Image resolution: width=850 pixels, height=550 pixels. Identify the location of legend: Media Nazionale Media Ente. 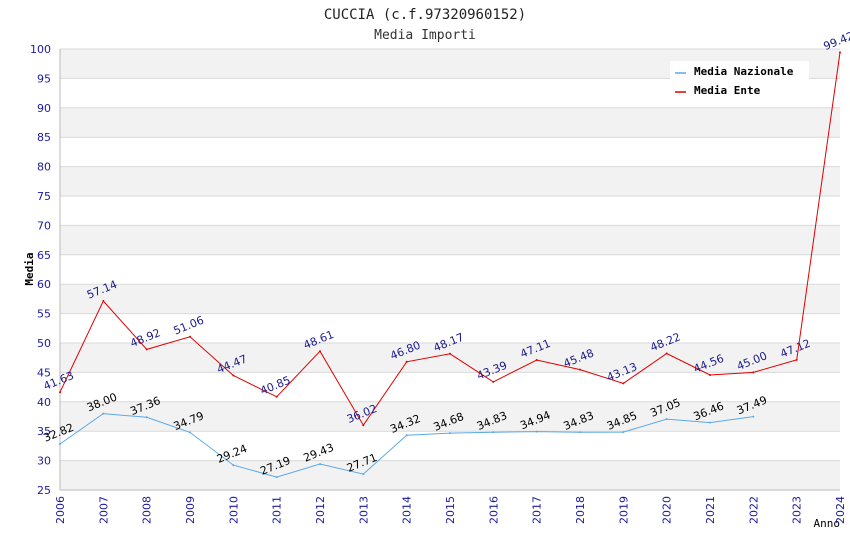
(739, 81).